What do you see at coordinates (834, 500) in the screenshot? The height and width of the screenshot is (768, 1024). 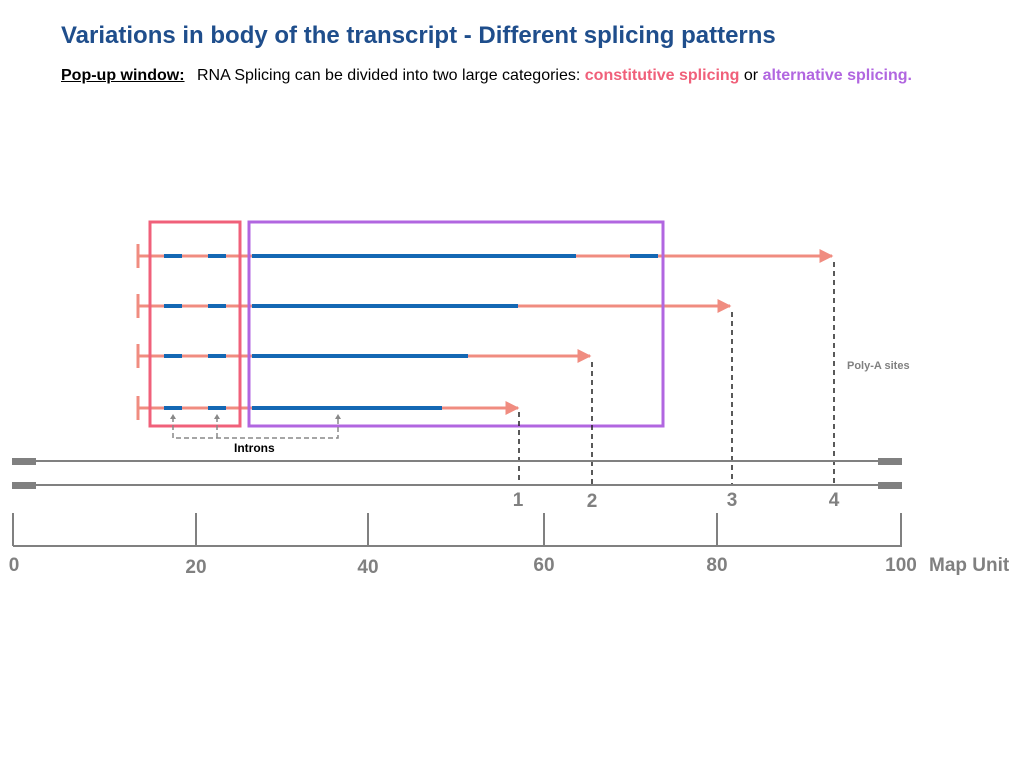 I see `polya-site-number: 4` at bounding box center [834, 500].